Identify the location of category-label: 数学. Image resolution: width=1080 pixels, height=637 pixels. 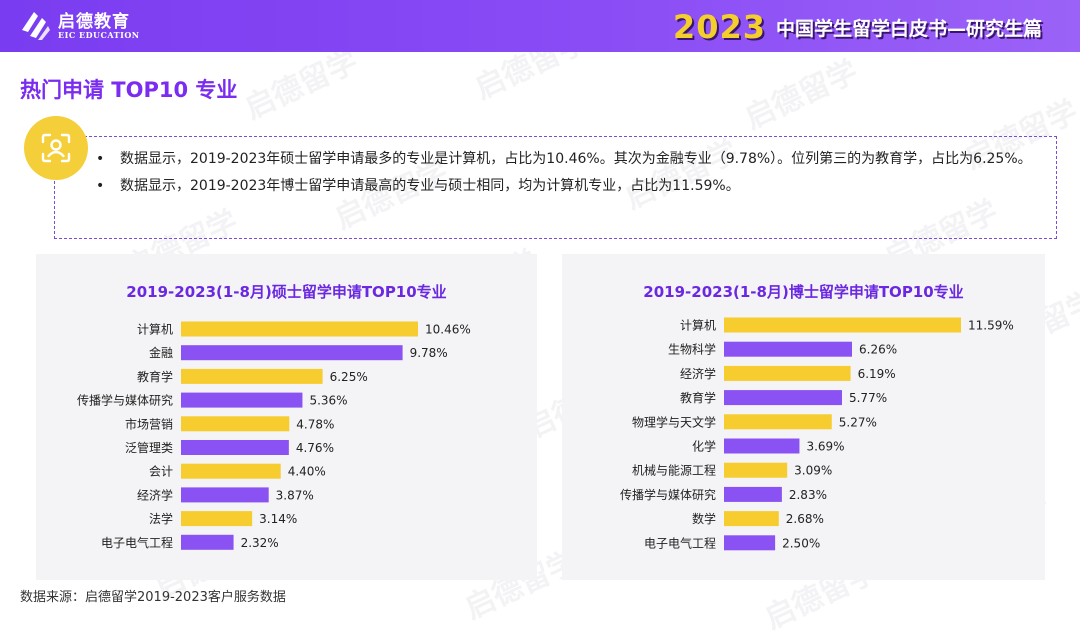
(704, 518).